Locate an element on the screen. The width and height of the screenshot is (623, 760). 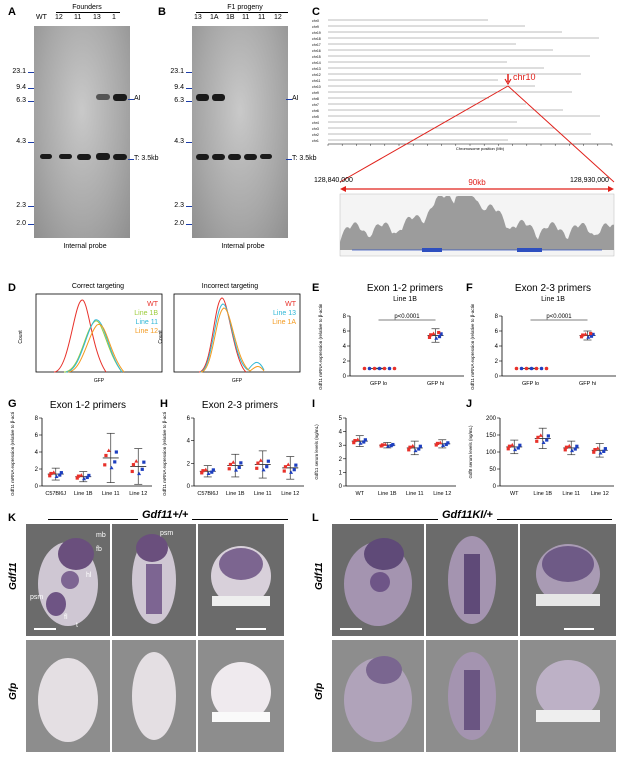
legend-entry: Line 1B is located at coordinates (146, 313).